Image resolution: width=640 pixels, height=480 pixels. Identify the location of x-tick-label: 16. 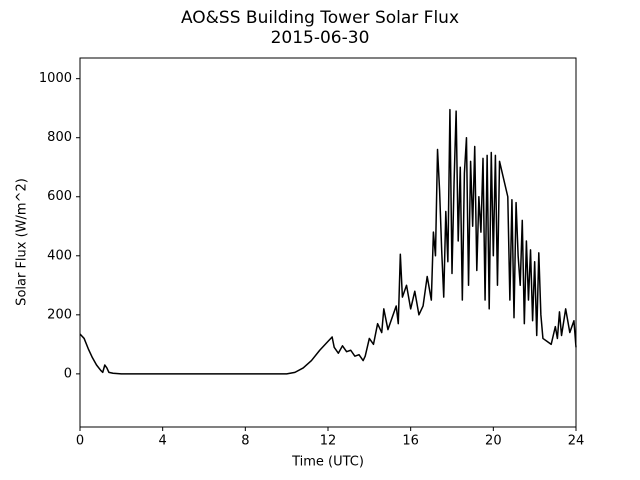
(410, 441).